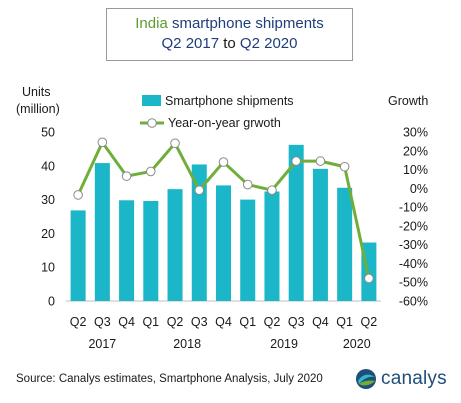 Image resolution: width=461 pixels, height=403 pixels. I want to click on legend-label-shipments: Smartphone shipments, so click(229, 101).